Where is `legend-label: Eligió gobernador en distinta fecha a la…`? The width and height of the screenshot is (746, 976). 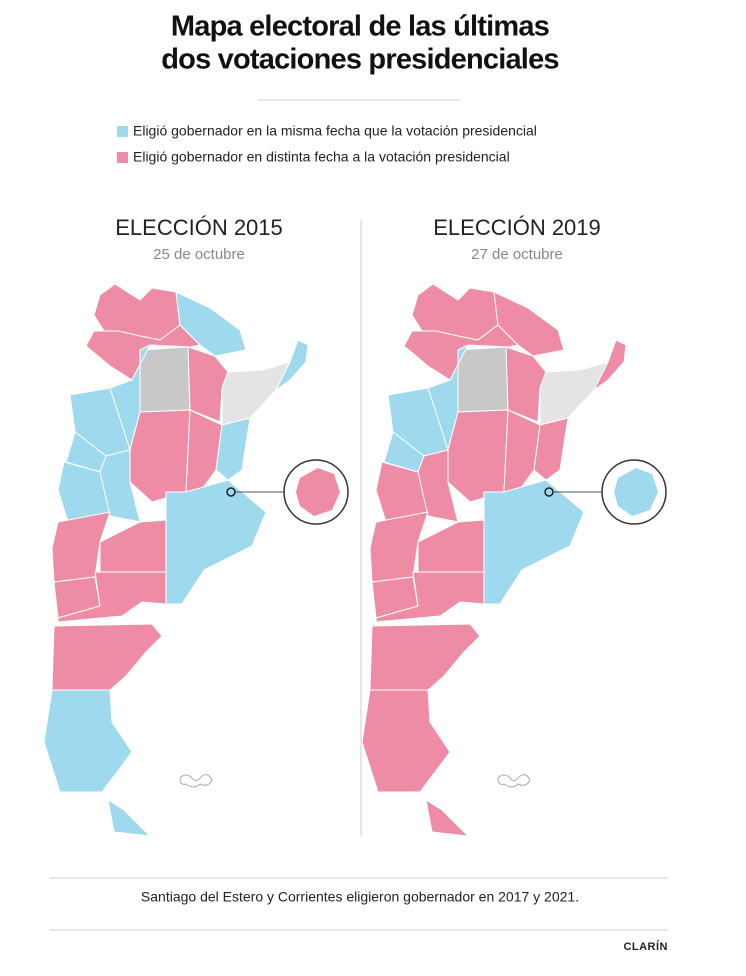
legend-label: Eligió gobernador en distinta fecha a la… is located at coordinates (321, 157).